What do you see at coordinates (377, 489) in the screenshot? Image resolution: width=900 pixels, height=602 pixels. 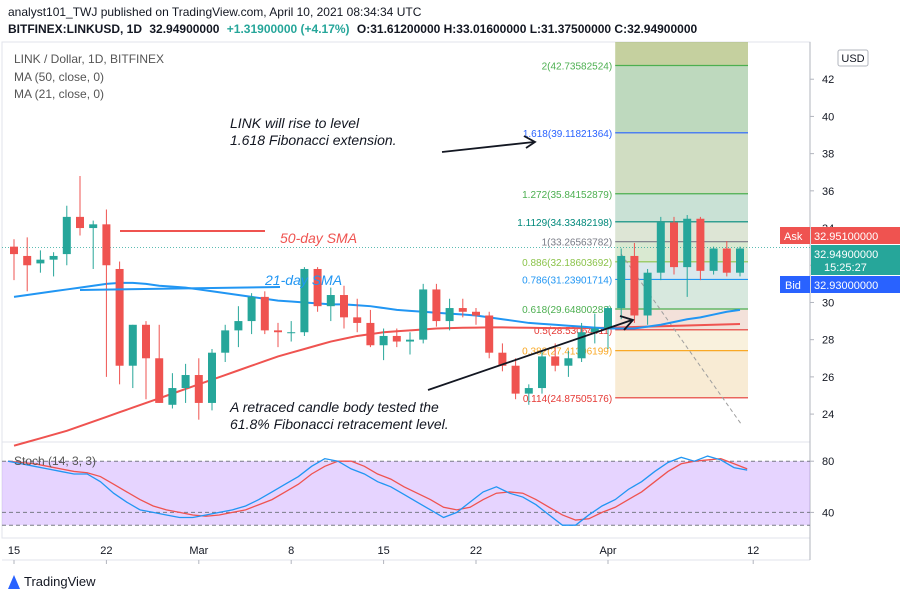 I see `stoch-d-line` at bounding box center [377, 489].